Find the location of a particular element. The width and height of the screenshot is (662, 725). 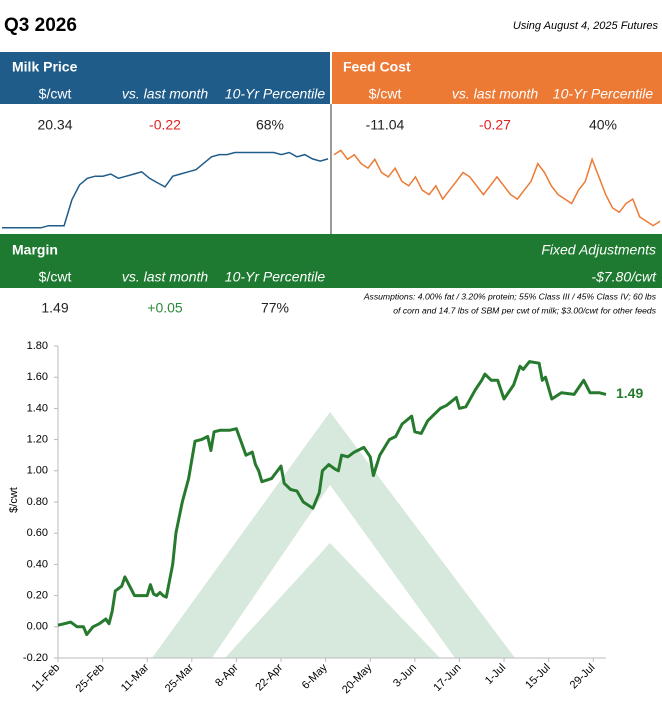

value: -0.22 is located at coordinates (165, 125).